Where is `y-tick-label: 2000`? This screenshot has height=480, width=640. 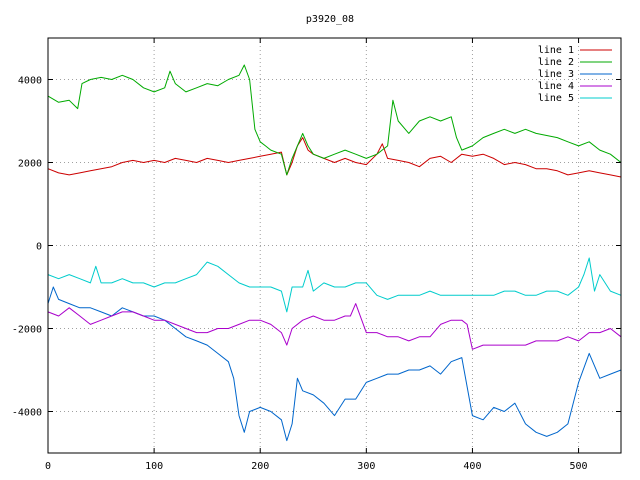
y-tick-label: 2000 is located at coordinates (30, 164).